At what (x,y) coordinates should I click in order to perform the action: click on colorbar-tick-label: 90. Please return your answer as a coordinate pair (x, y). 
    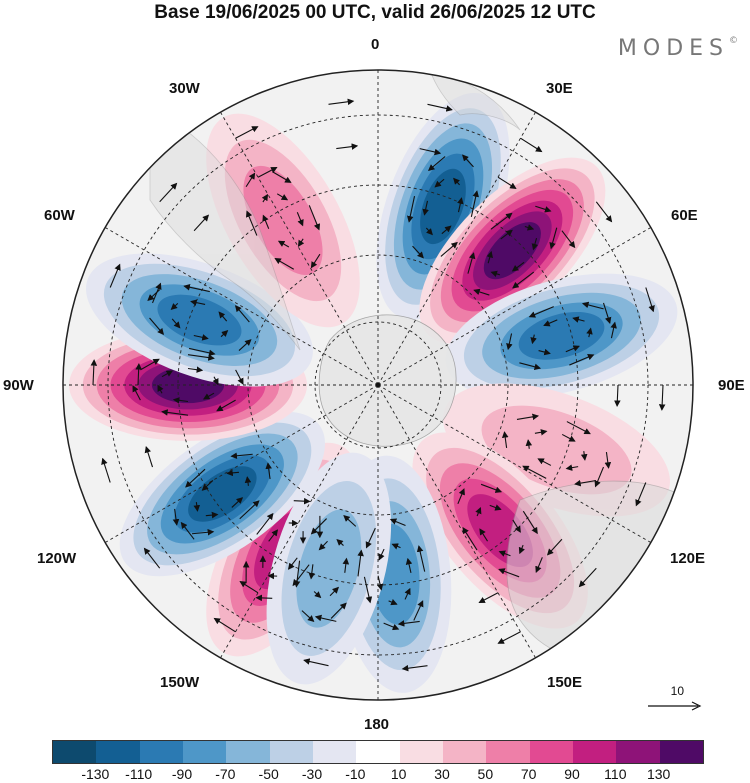
    Looking at the image, I should click on (572, 774).